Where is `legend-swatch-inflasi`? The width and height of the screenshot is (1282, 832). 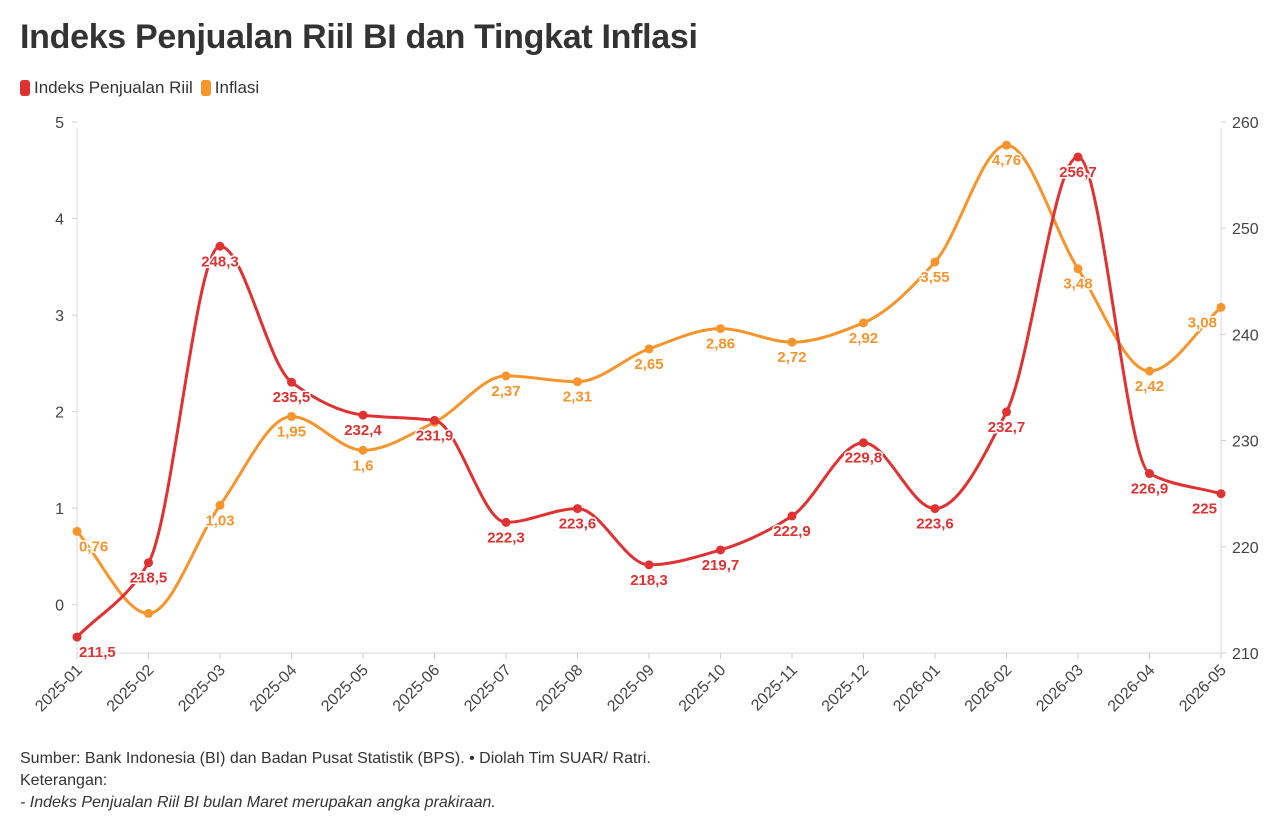 legend-swatch-inflasi is located at coordinates (205, 88).